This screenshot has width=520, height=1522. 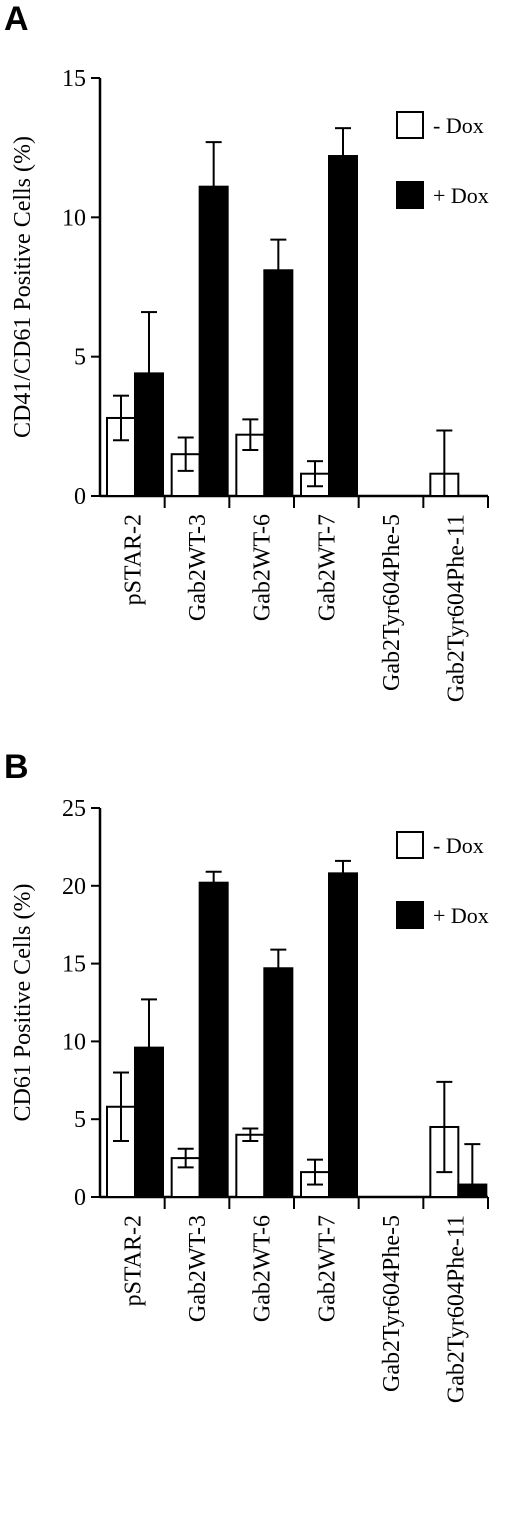 I want to click on y-tick-label: 20, so click(x=74, y=887).